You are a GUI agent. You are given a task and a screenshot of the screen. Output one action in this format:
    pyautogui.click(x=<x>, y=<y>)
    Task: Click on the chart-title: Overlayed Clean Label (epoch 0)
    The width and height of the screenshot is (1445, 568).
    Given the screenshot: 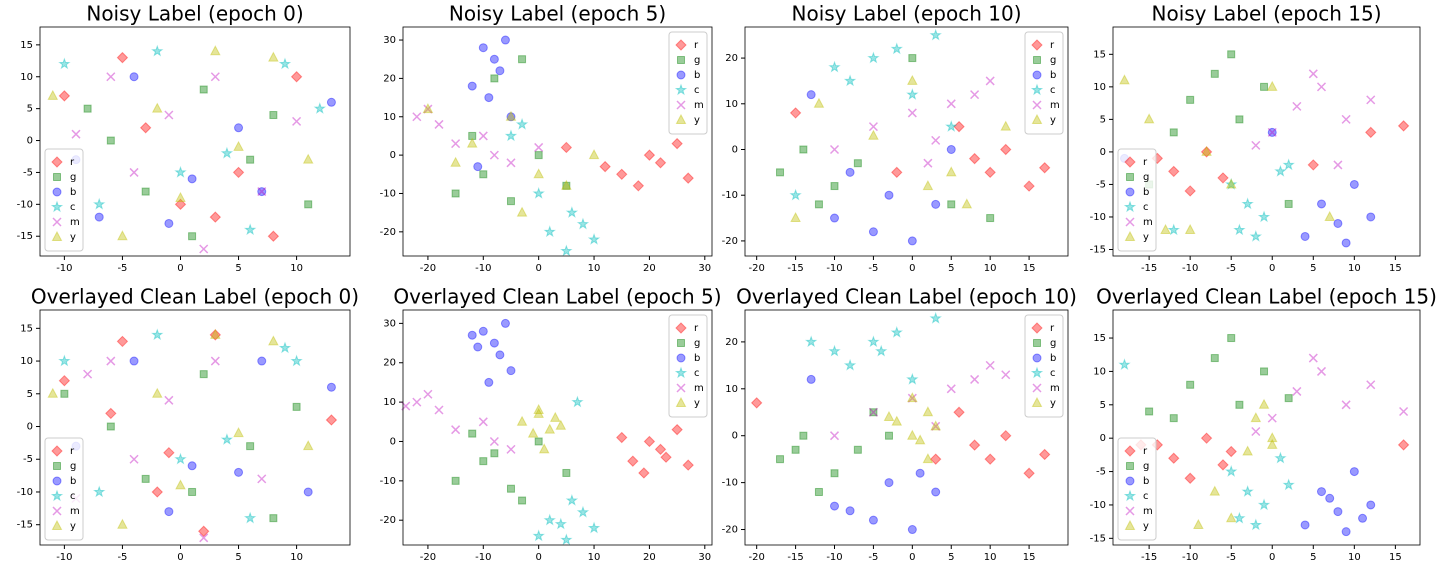 What is the action you would take?
    pyautogui.click(x=195, y=297)
    